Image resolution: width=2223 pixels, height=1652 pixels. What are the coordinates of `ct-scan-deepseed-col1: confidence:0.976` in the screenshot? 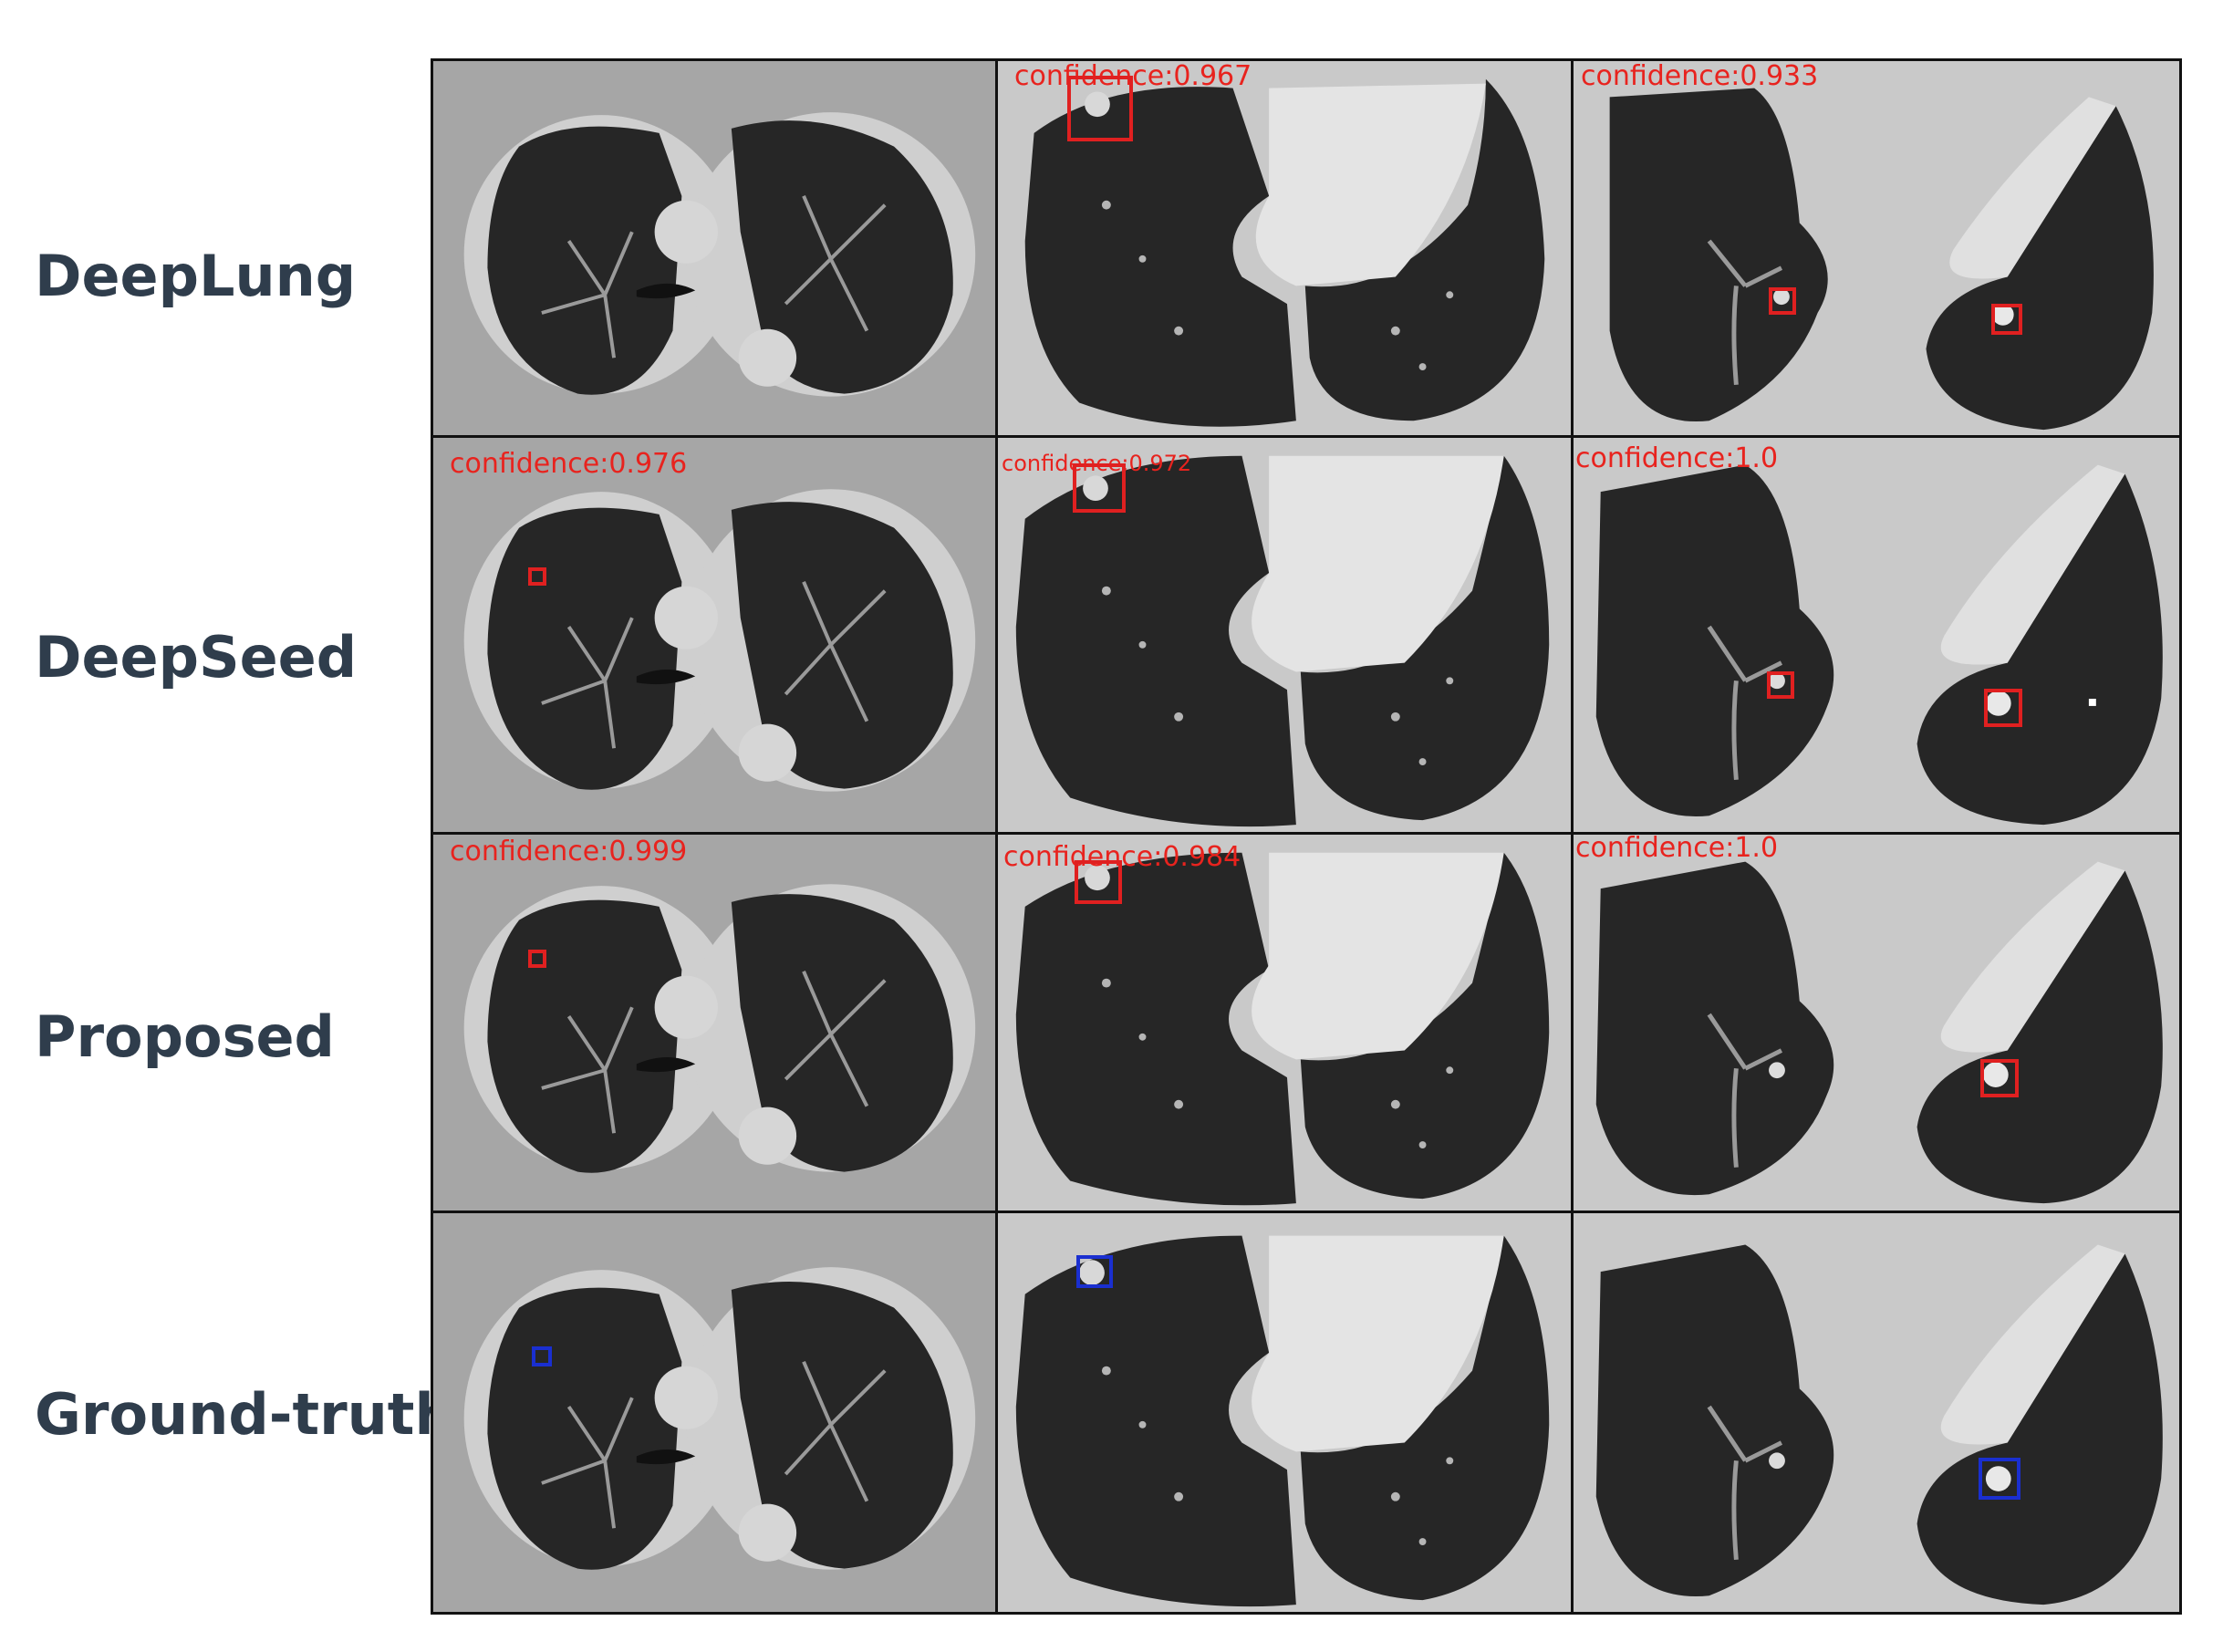 It's located at (714, 635).